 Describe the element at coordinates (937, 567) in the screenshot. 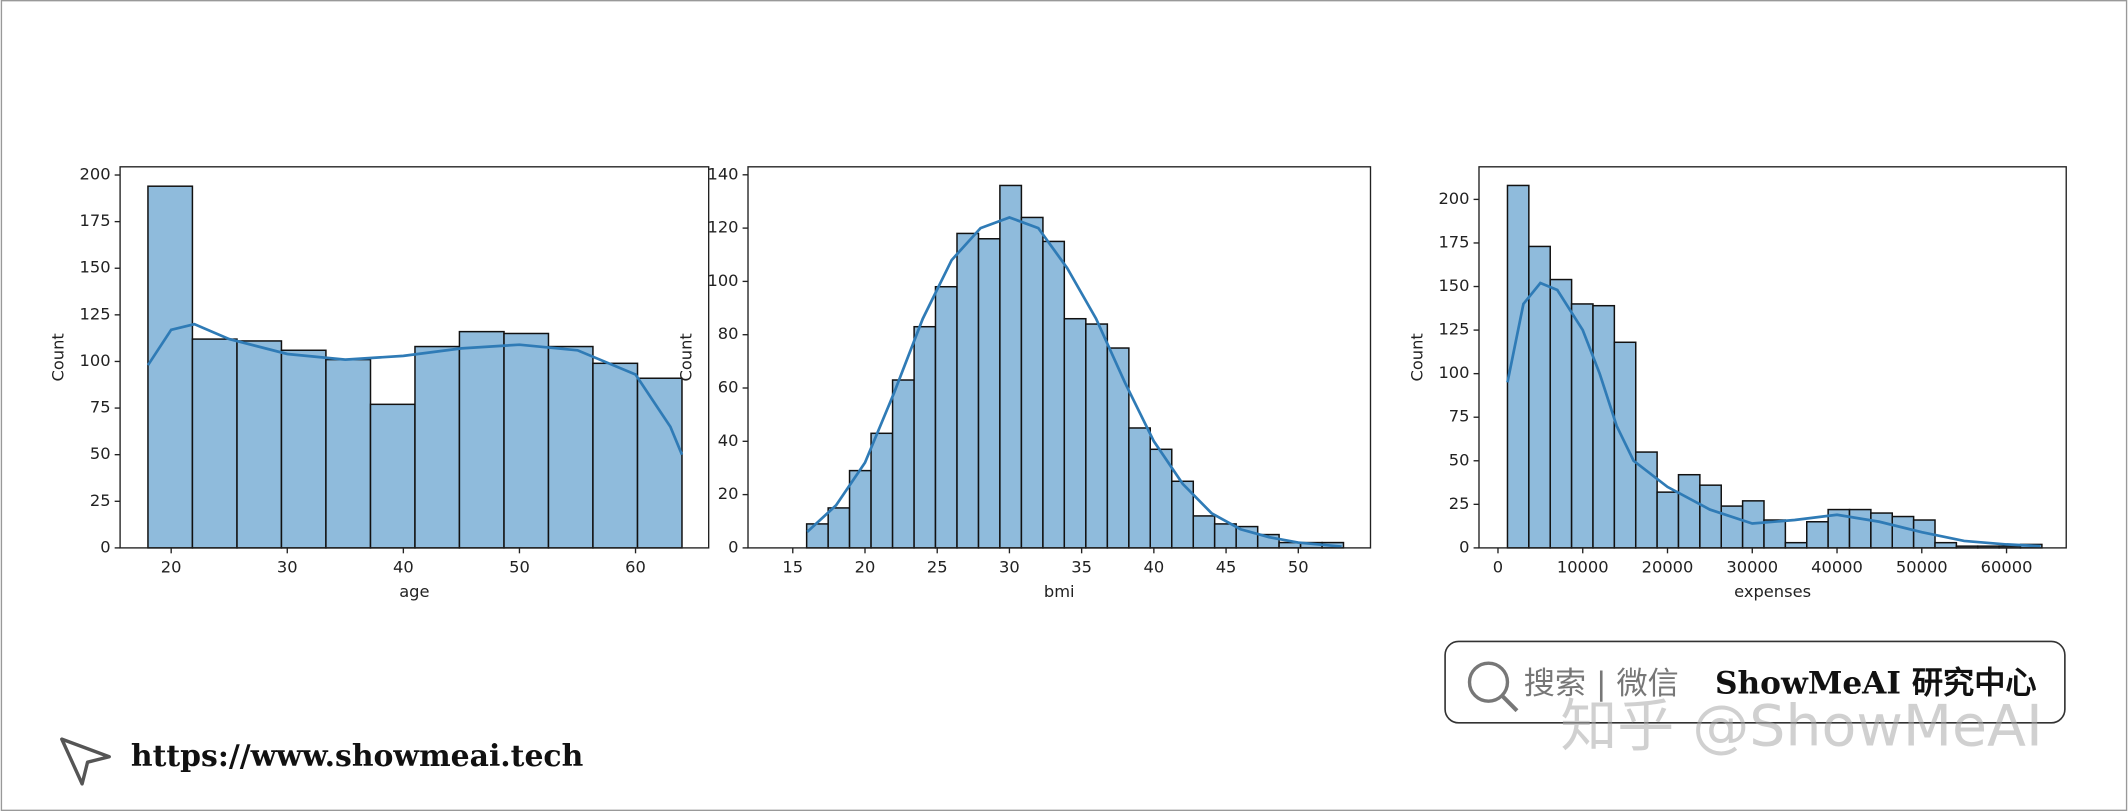

I see `x-tick-label: 25` at that location.